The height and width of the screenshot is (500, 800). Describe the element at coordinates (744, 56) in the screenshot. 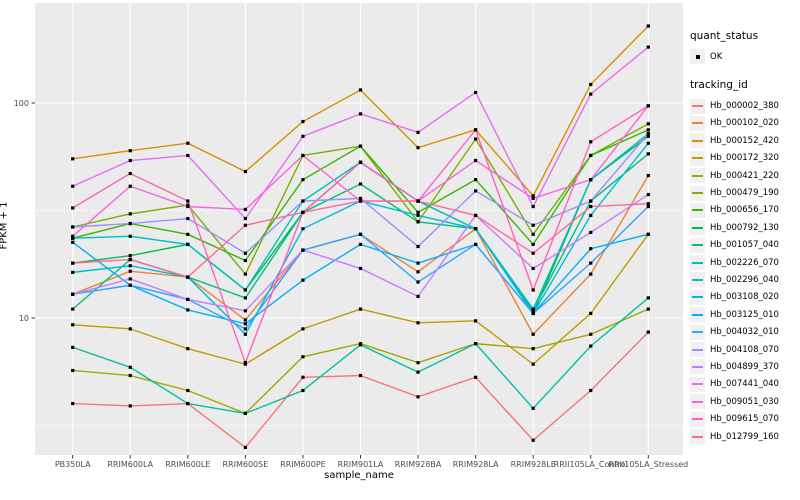

I see `legend-item-ok: OK` at that location.